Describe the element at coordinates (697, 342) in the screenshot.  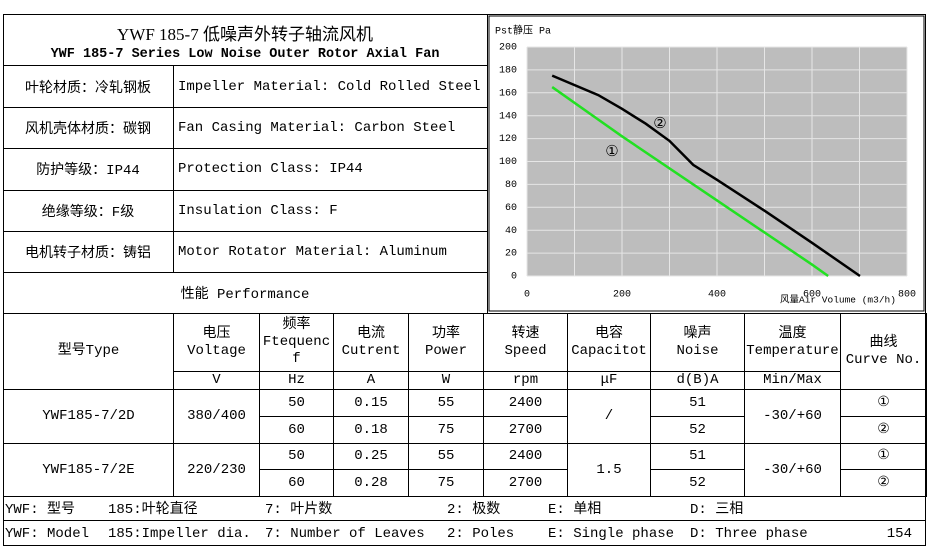
I see `column-header: 噪声 Noise` at that location.